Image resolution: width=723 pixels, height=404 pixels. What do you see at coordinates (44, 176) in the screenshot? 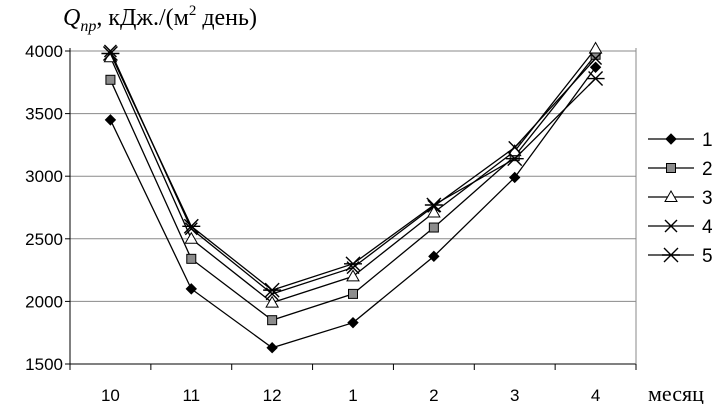
I see `y-tick-label-3000: 3000` at bounding box center [44, 176].